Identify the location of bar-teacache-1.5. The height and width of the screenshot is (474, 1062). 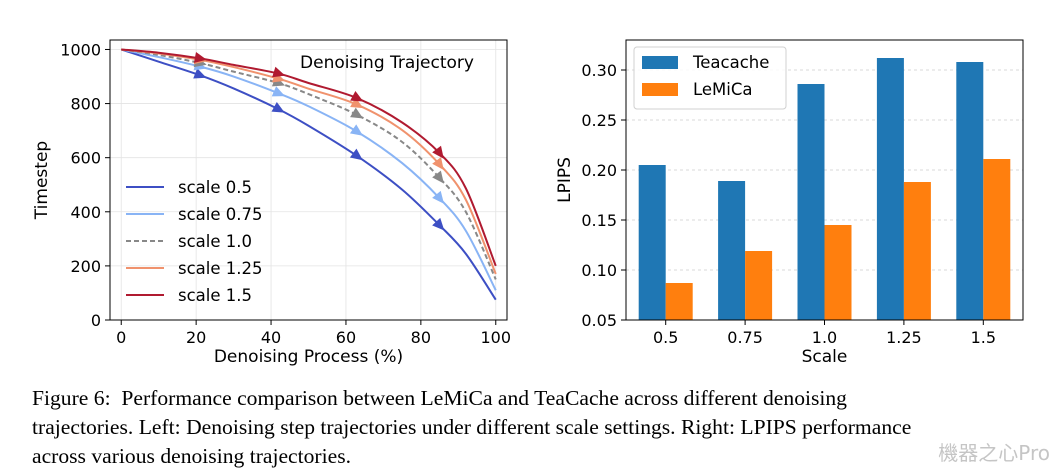
(970, 191).